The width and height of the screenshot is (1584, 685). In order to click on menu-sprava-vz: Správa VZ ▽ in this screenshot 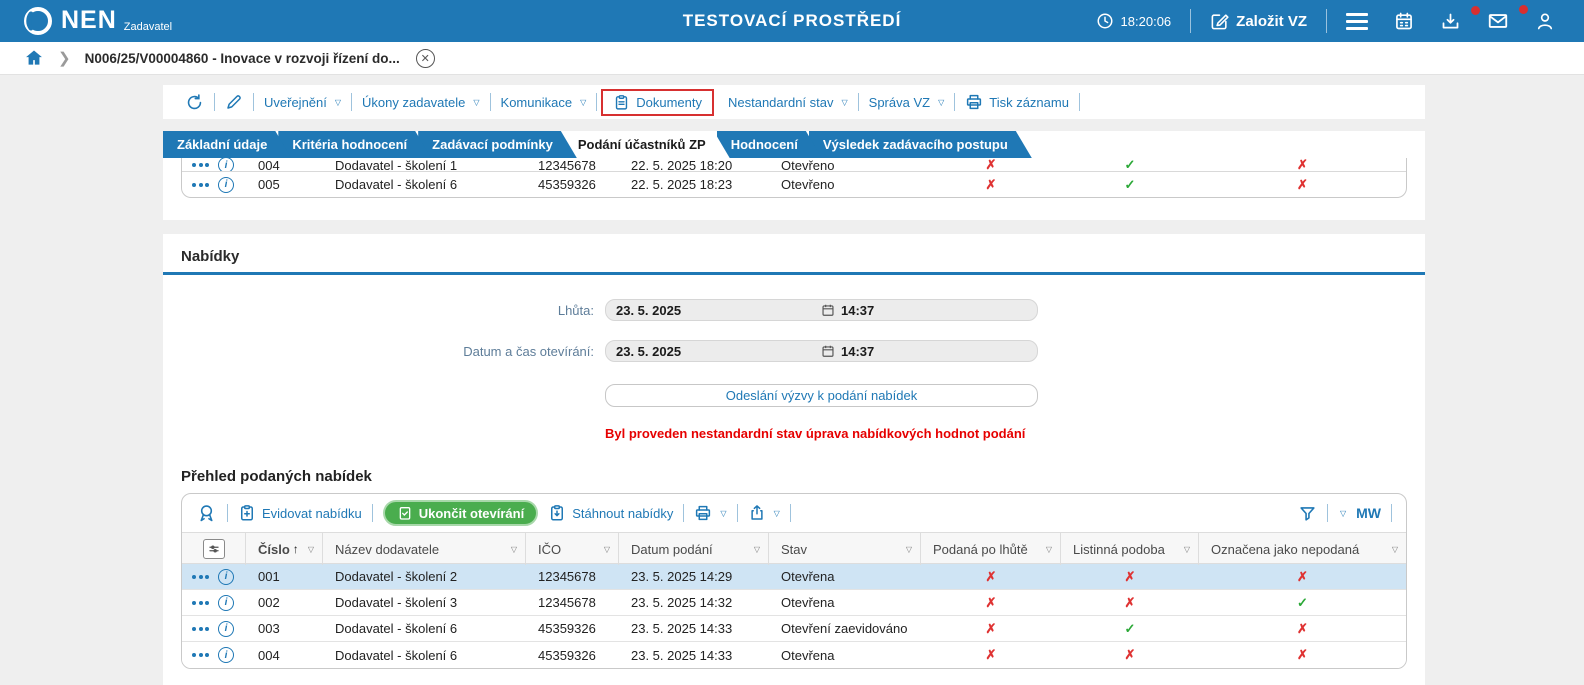, I will do `click(907, 102)`.